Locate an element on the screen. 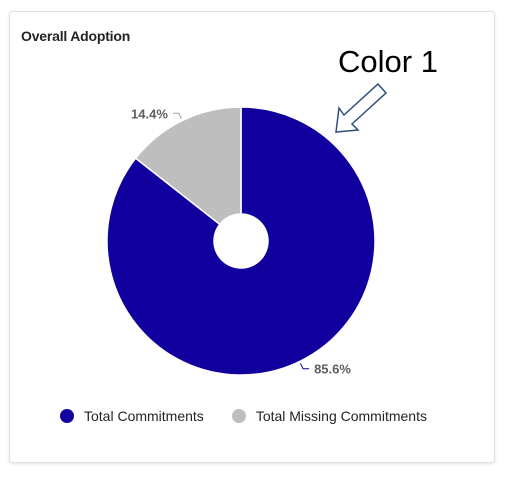 This screenshot has height=478, width=509. legend-label-total-missing-commitments: Total Missing Commitments is located at coordinates (341, 416).